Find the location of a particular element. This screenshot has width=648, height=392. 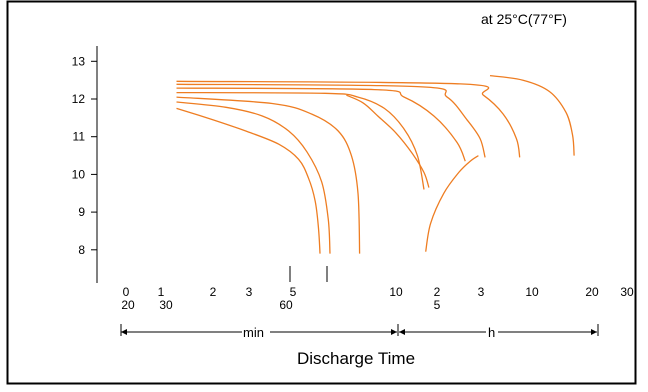

x-tick-labels-lower: 20 30 60 5 is located at coordinates (280, 305).